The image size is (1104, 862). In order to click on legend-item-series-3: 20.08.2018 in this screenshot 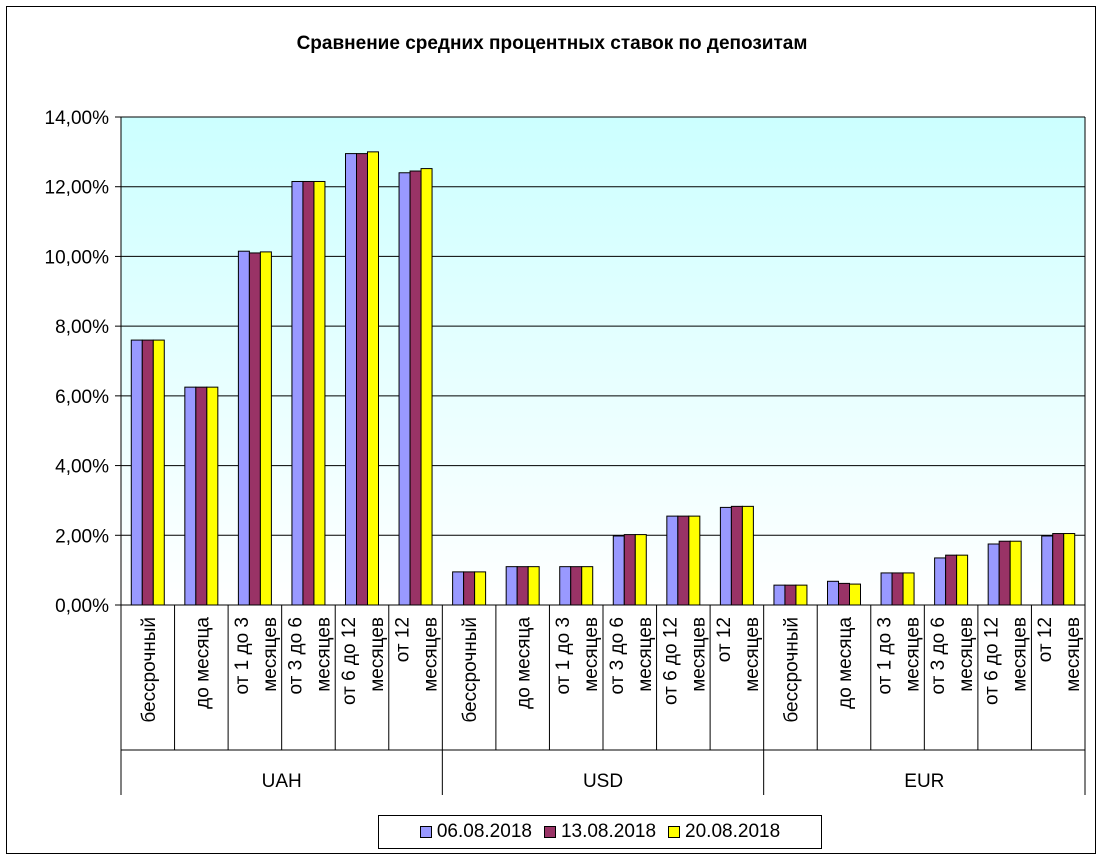, I will do `click(724, 832)`.